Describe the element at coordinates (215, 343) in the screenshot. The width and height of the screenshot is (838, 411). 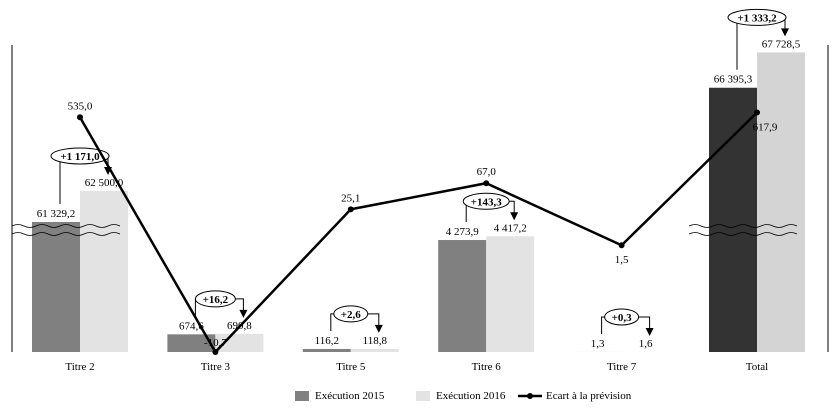
I see `line-label: -10,7` at that location.